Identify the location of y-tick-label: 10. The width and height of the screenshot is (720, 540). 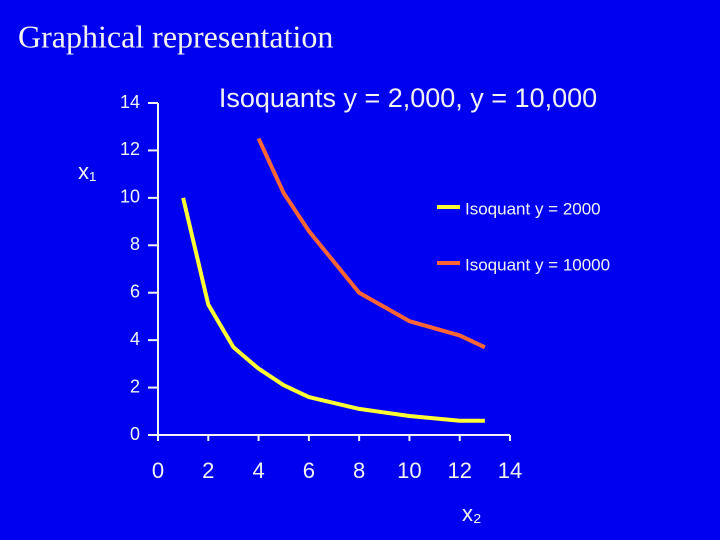
(130, 197).